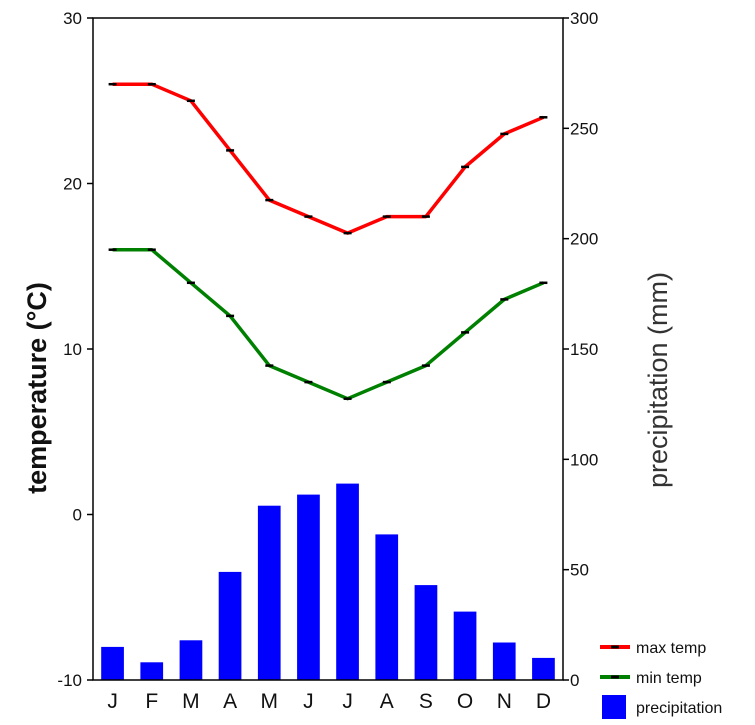  I want to click on precipitation-legend-swatch, so click(614, 707).